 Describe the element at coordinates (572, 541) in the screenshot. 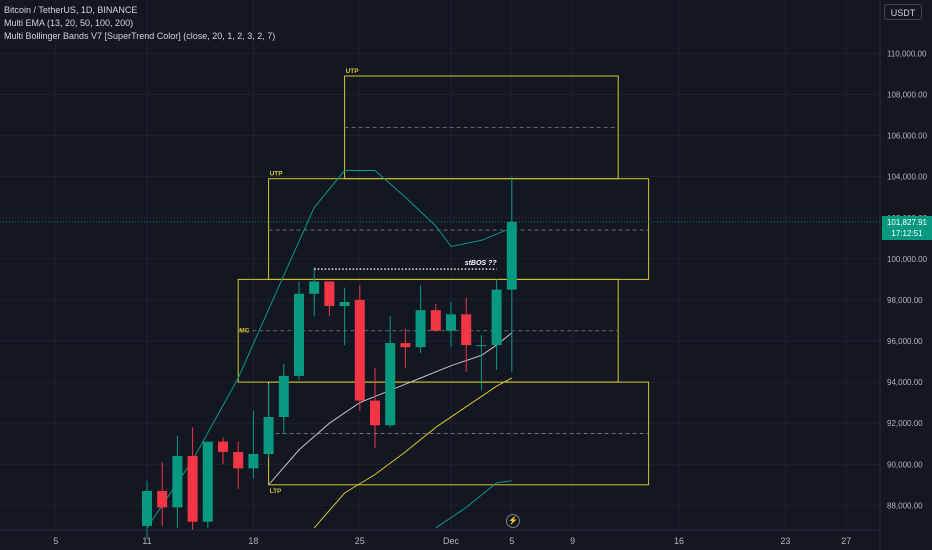

I see `date-tick-label: 9` at that location.